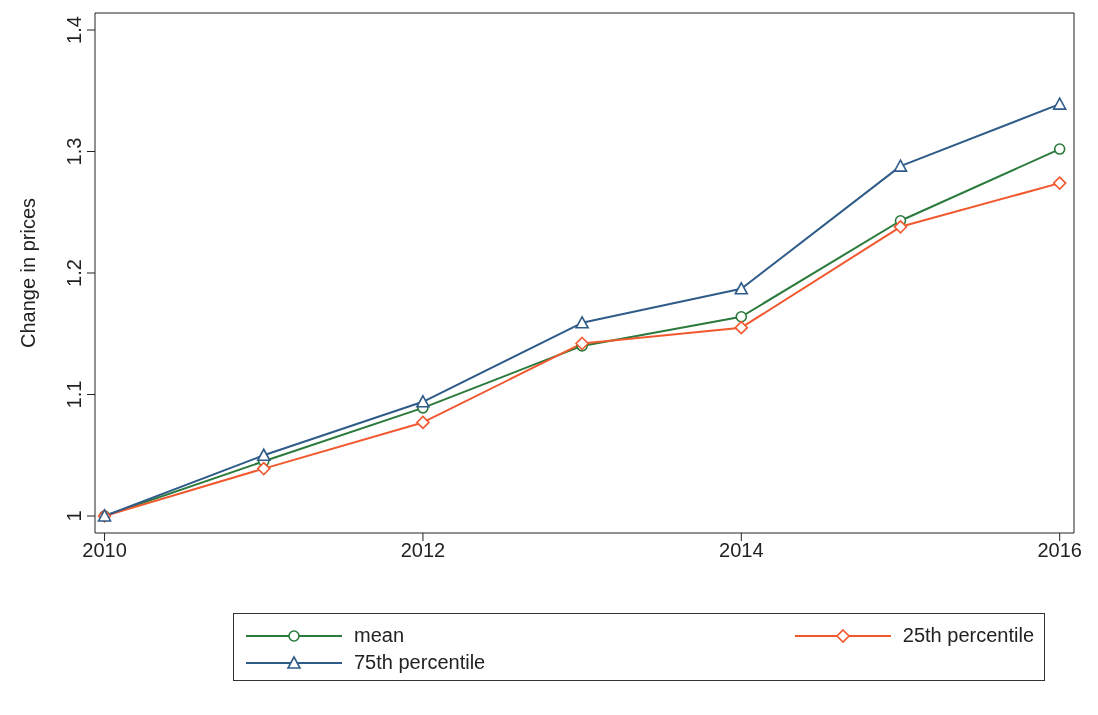 This screenshot has width=1098, height=715. Describe the element at coordinates (968, 635) in the screenshot. I see `legend-label: 25th percentile` at that location.